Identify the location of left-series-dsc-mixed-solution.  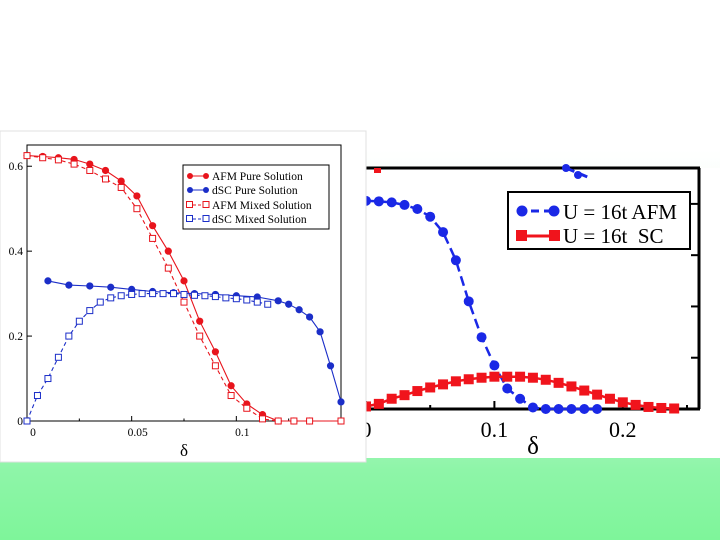
(147, 357).